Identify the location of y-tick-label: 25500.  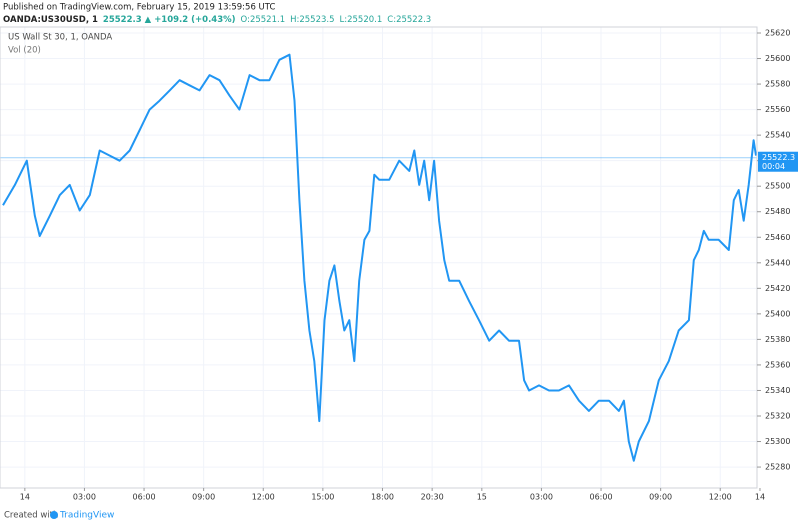
(777, 186).